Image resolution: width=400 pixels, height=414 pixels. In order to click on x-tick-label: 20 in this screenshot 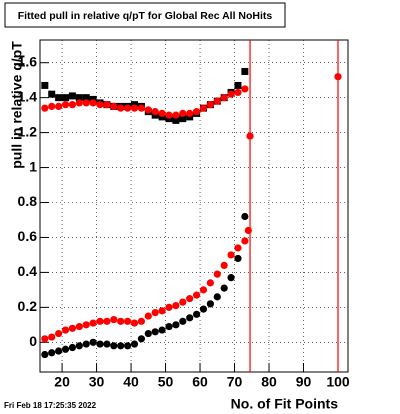, I will do `click(62, 382)`.